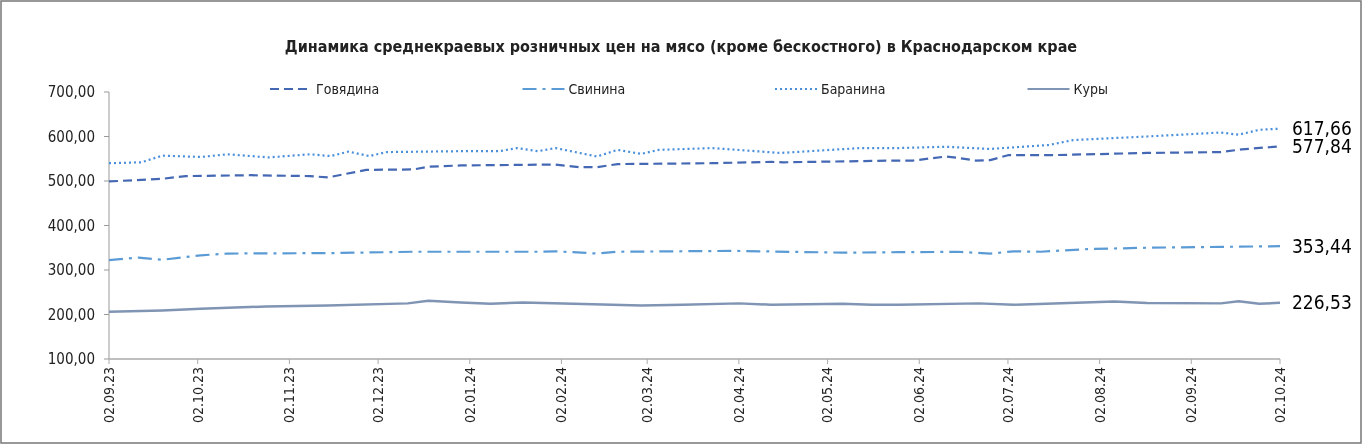 This screenshot has width=1362, height=444. Describe the element at coordinates (71, 136) in the screenshot. I see `y-tick-label: 600,00` at that location.